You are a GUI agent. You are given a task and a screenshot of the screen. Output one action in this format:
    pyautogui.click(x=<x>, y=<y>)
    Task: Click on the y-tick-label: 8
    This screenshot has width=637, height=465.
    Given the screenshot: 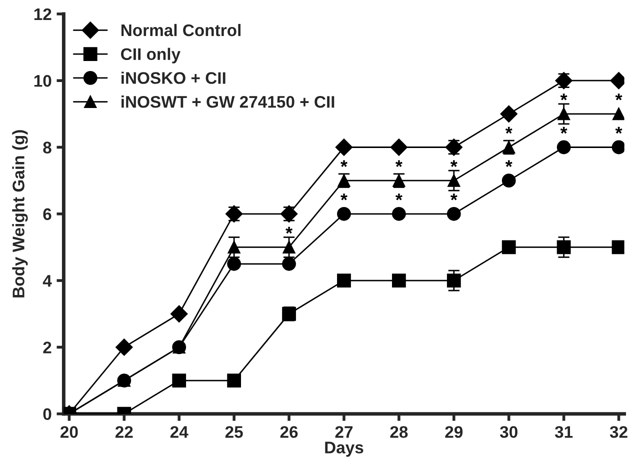 What is the action you would take?
    pyautogui.click(x=47, y=148)
    